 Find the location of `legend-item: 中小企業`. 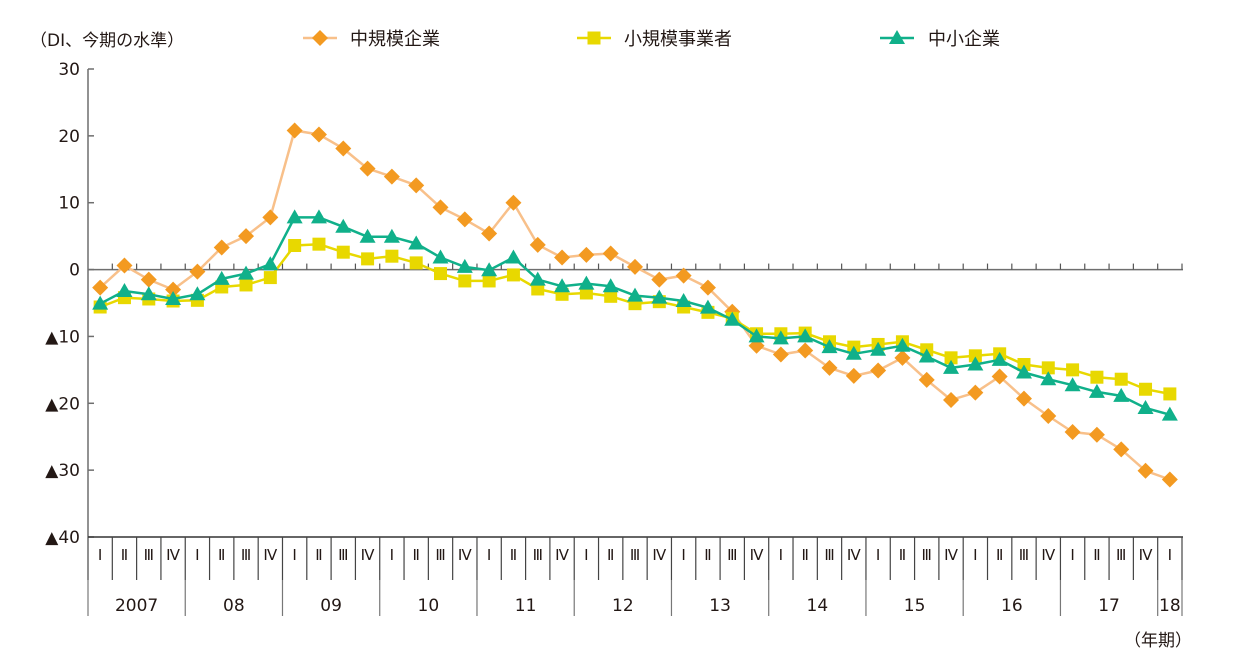

legend-item: 中小企業 is located at coordinates (940, 39).